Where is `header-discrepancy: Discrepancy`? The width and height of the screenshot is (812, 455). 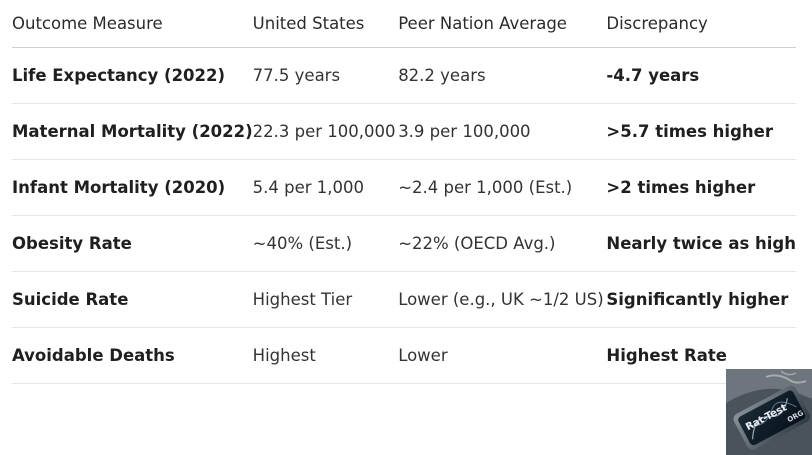
header-discrepancy: Discrepancy is located at coordinates (701, 24).